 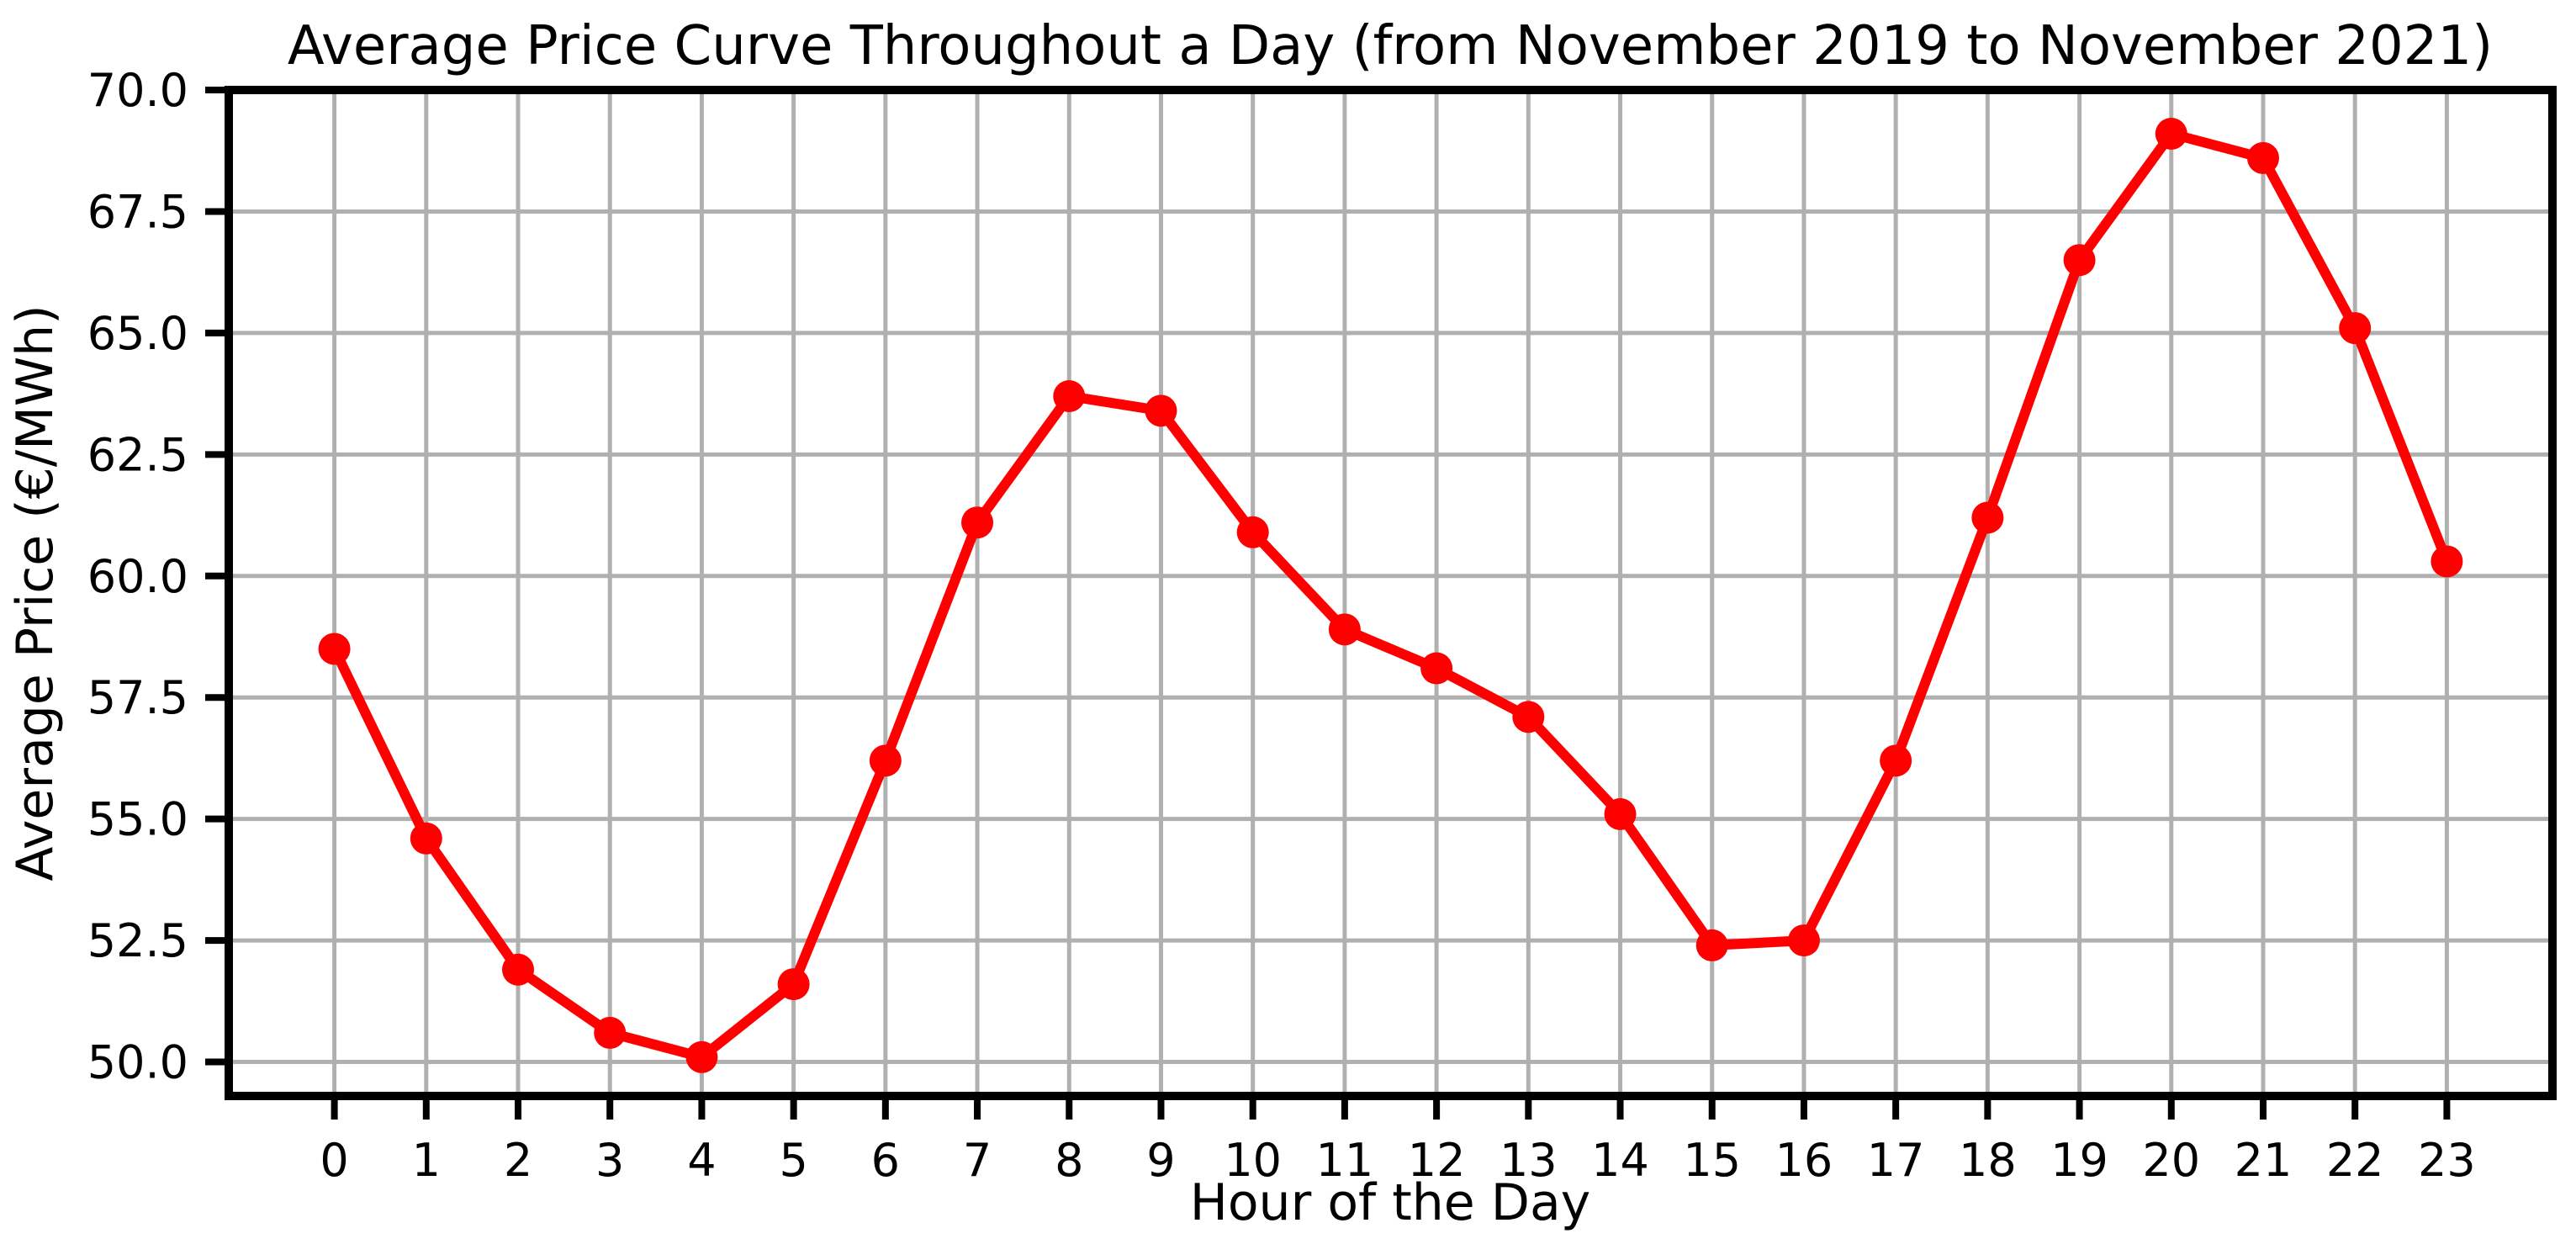 What do you see at coordinates (1160, 1160) in the screenshot?
I see `x-tick-label: 9` at bounding box center [1160, 1160].